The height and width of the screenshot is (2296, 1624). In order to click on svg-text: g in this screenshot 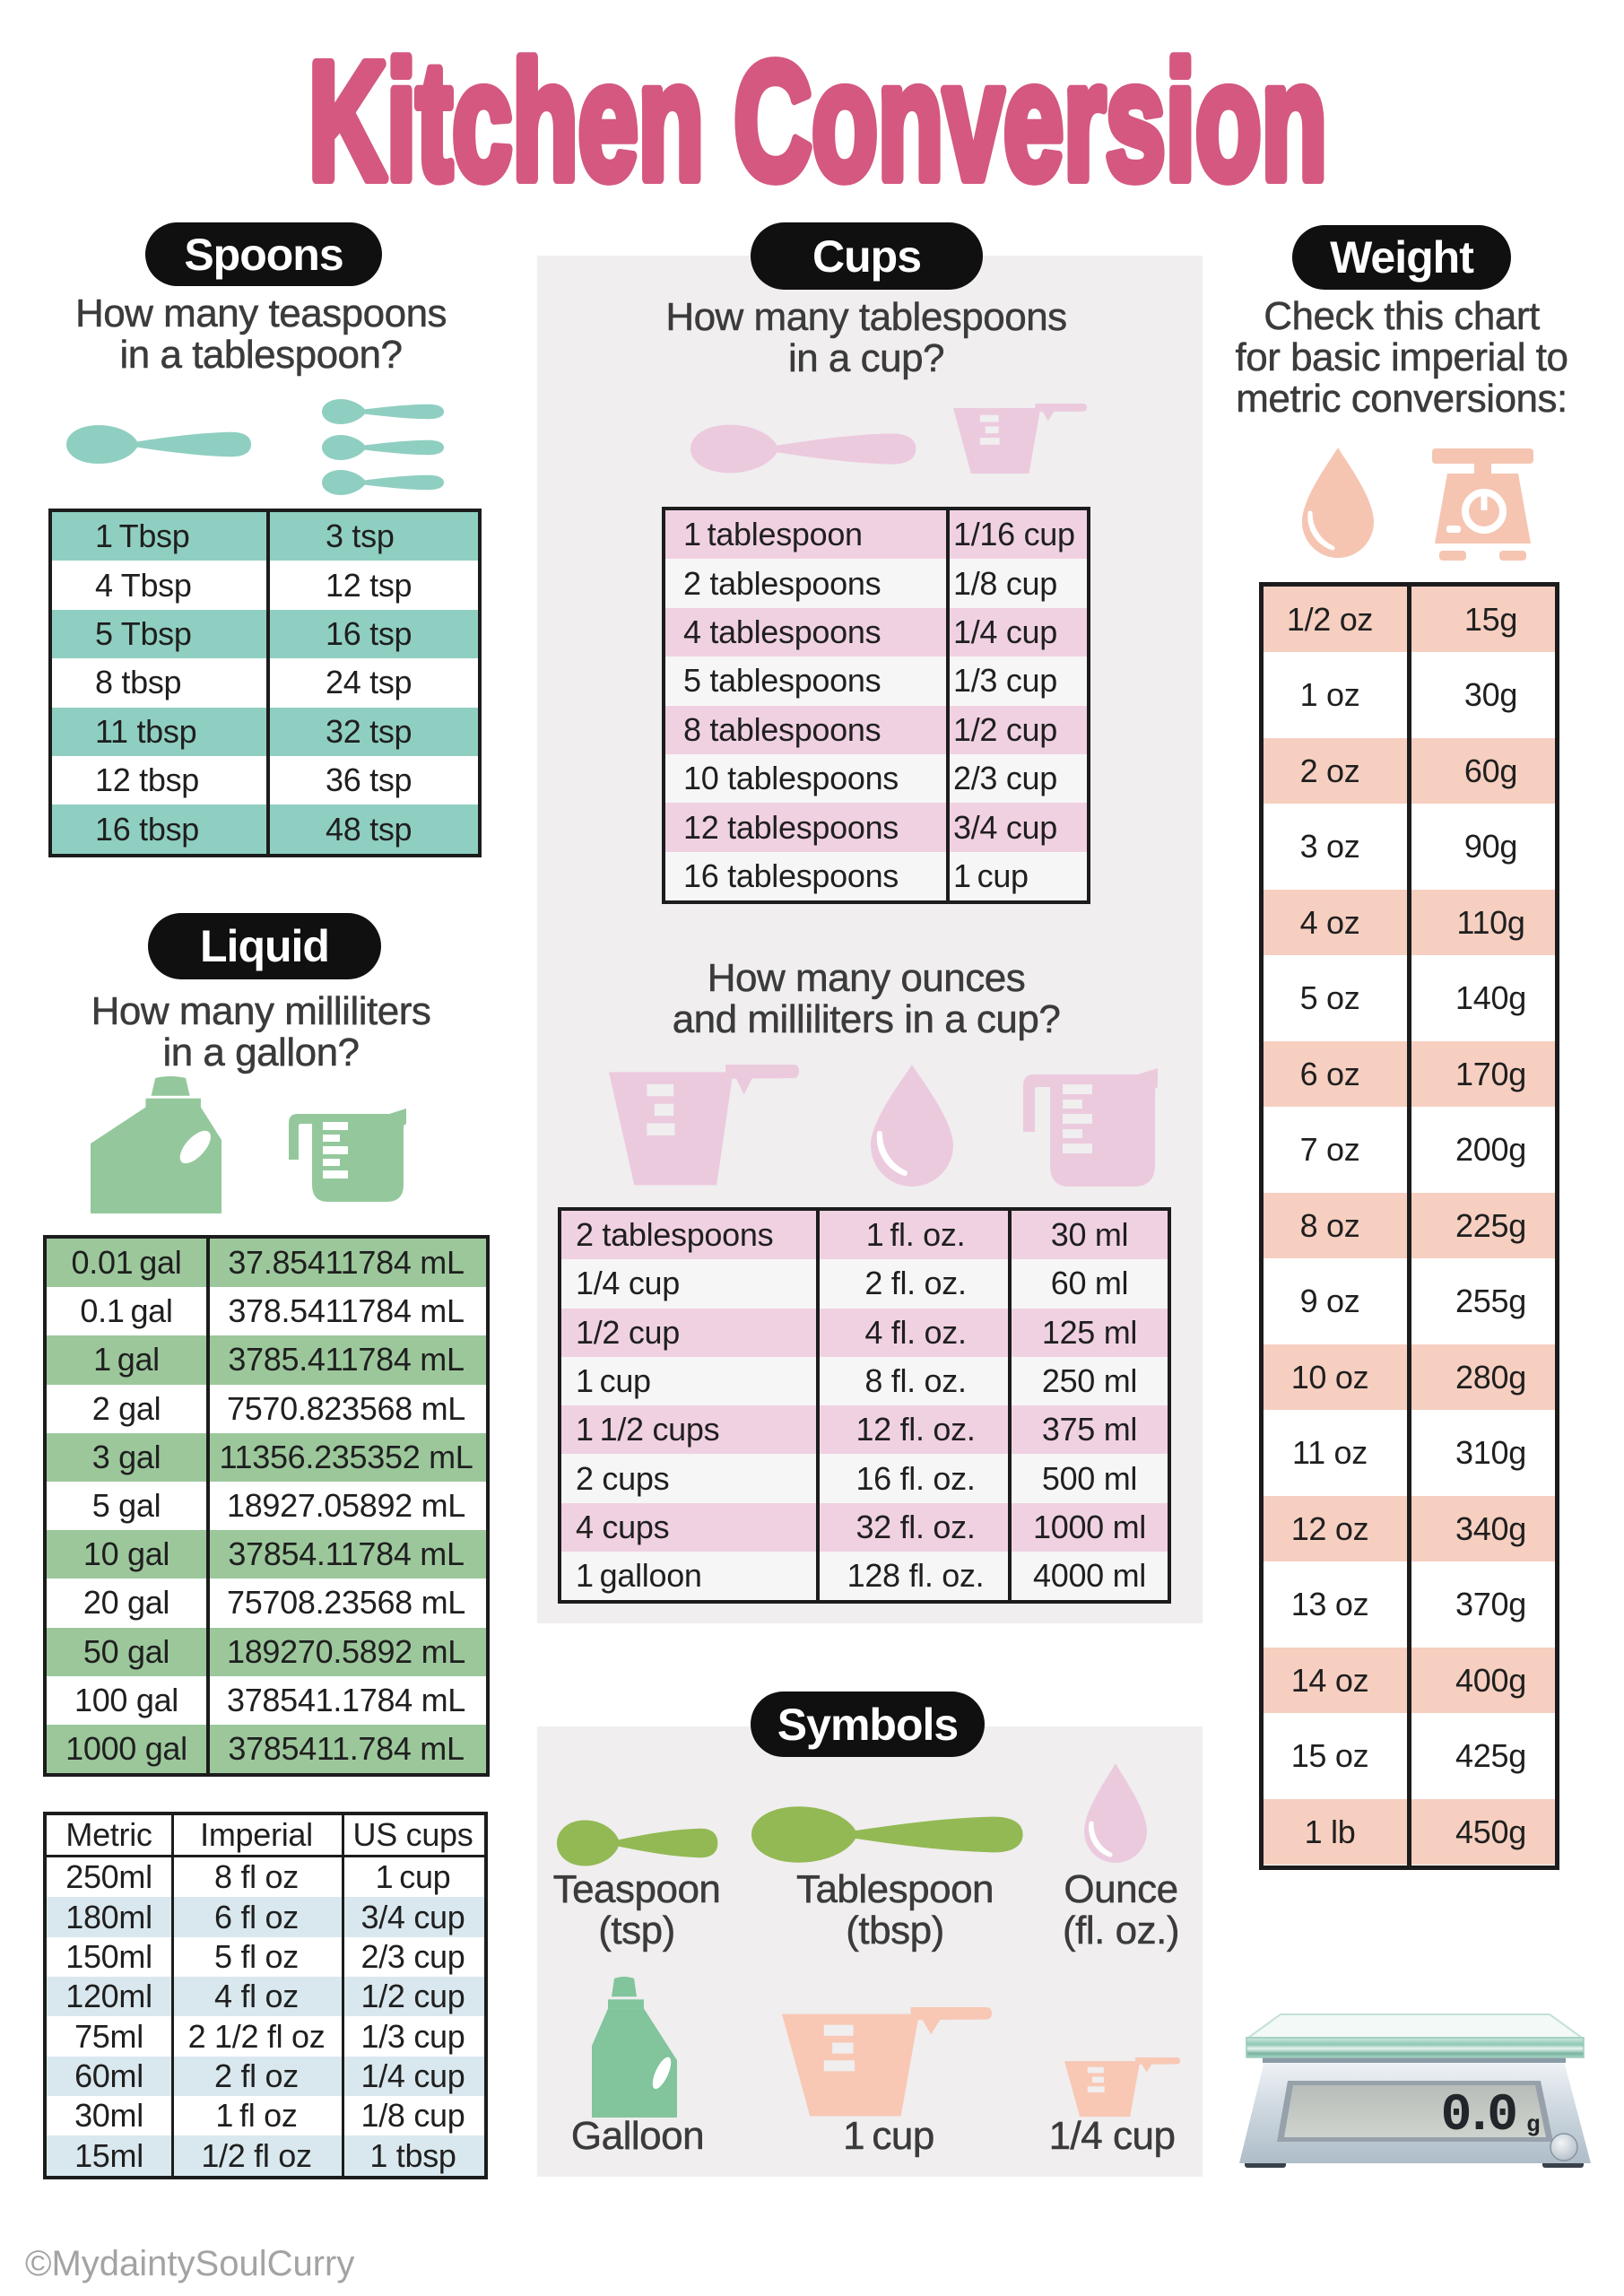, I will do `click(1533, 2124)`.